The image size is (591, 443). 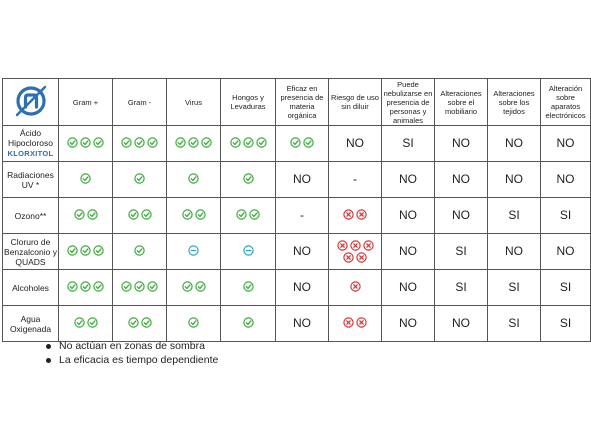 What do you see at coordinates (30, 323) in the screenshot?
I see `row-label-cell: Agua Oxigenada` at bounding box center [30, 323].